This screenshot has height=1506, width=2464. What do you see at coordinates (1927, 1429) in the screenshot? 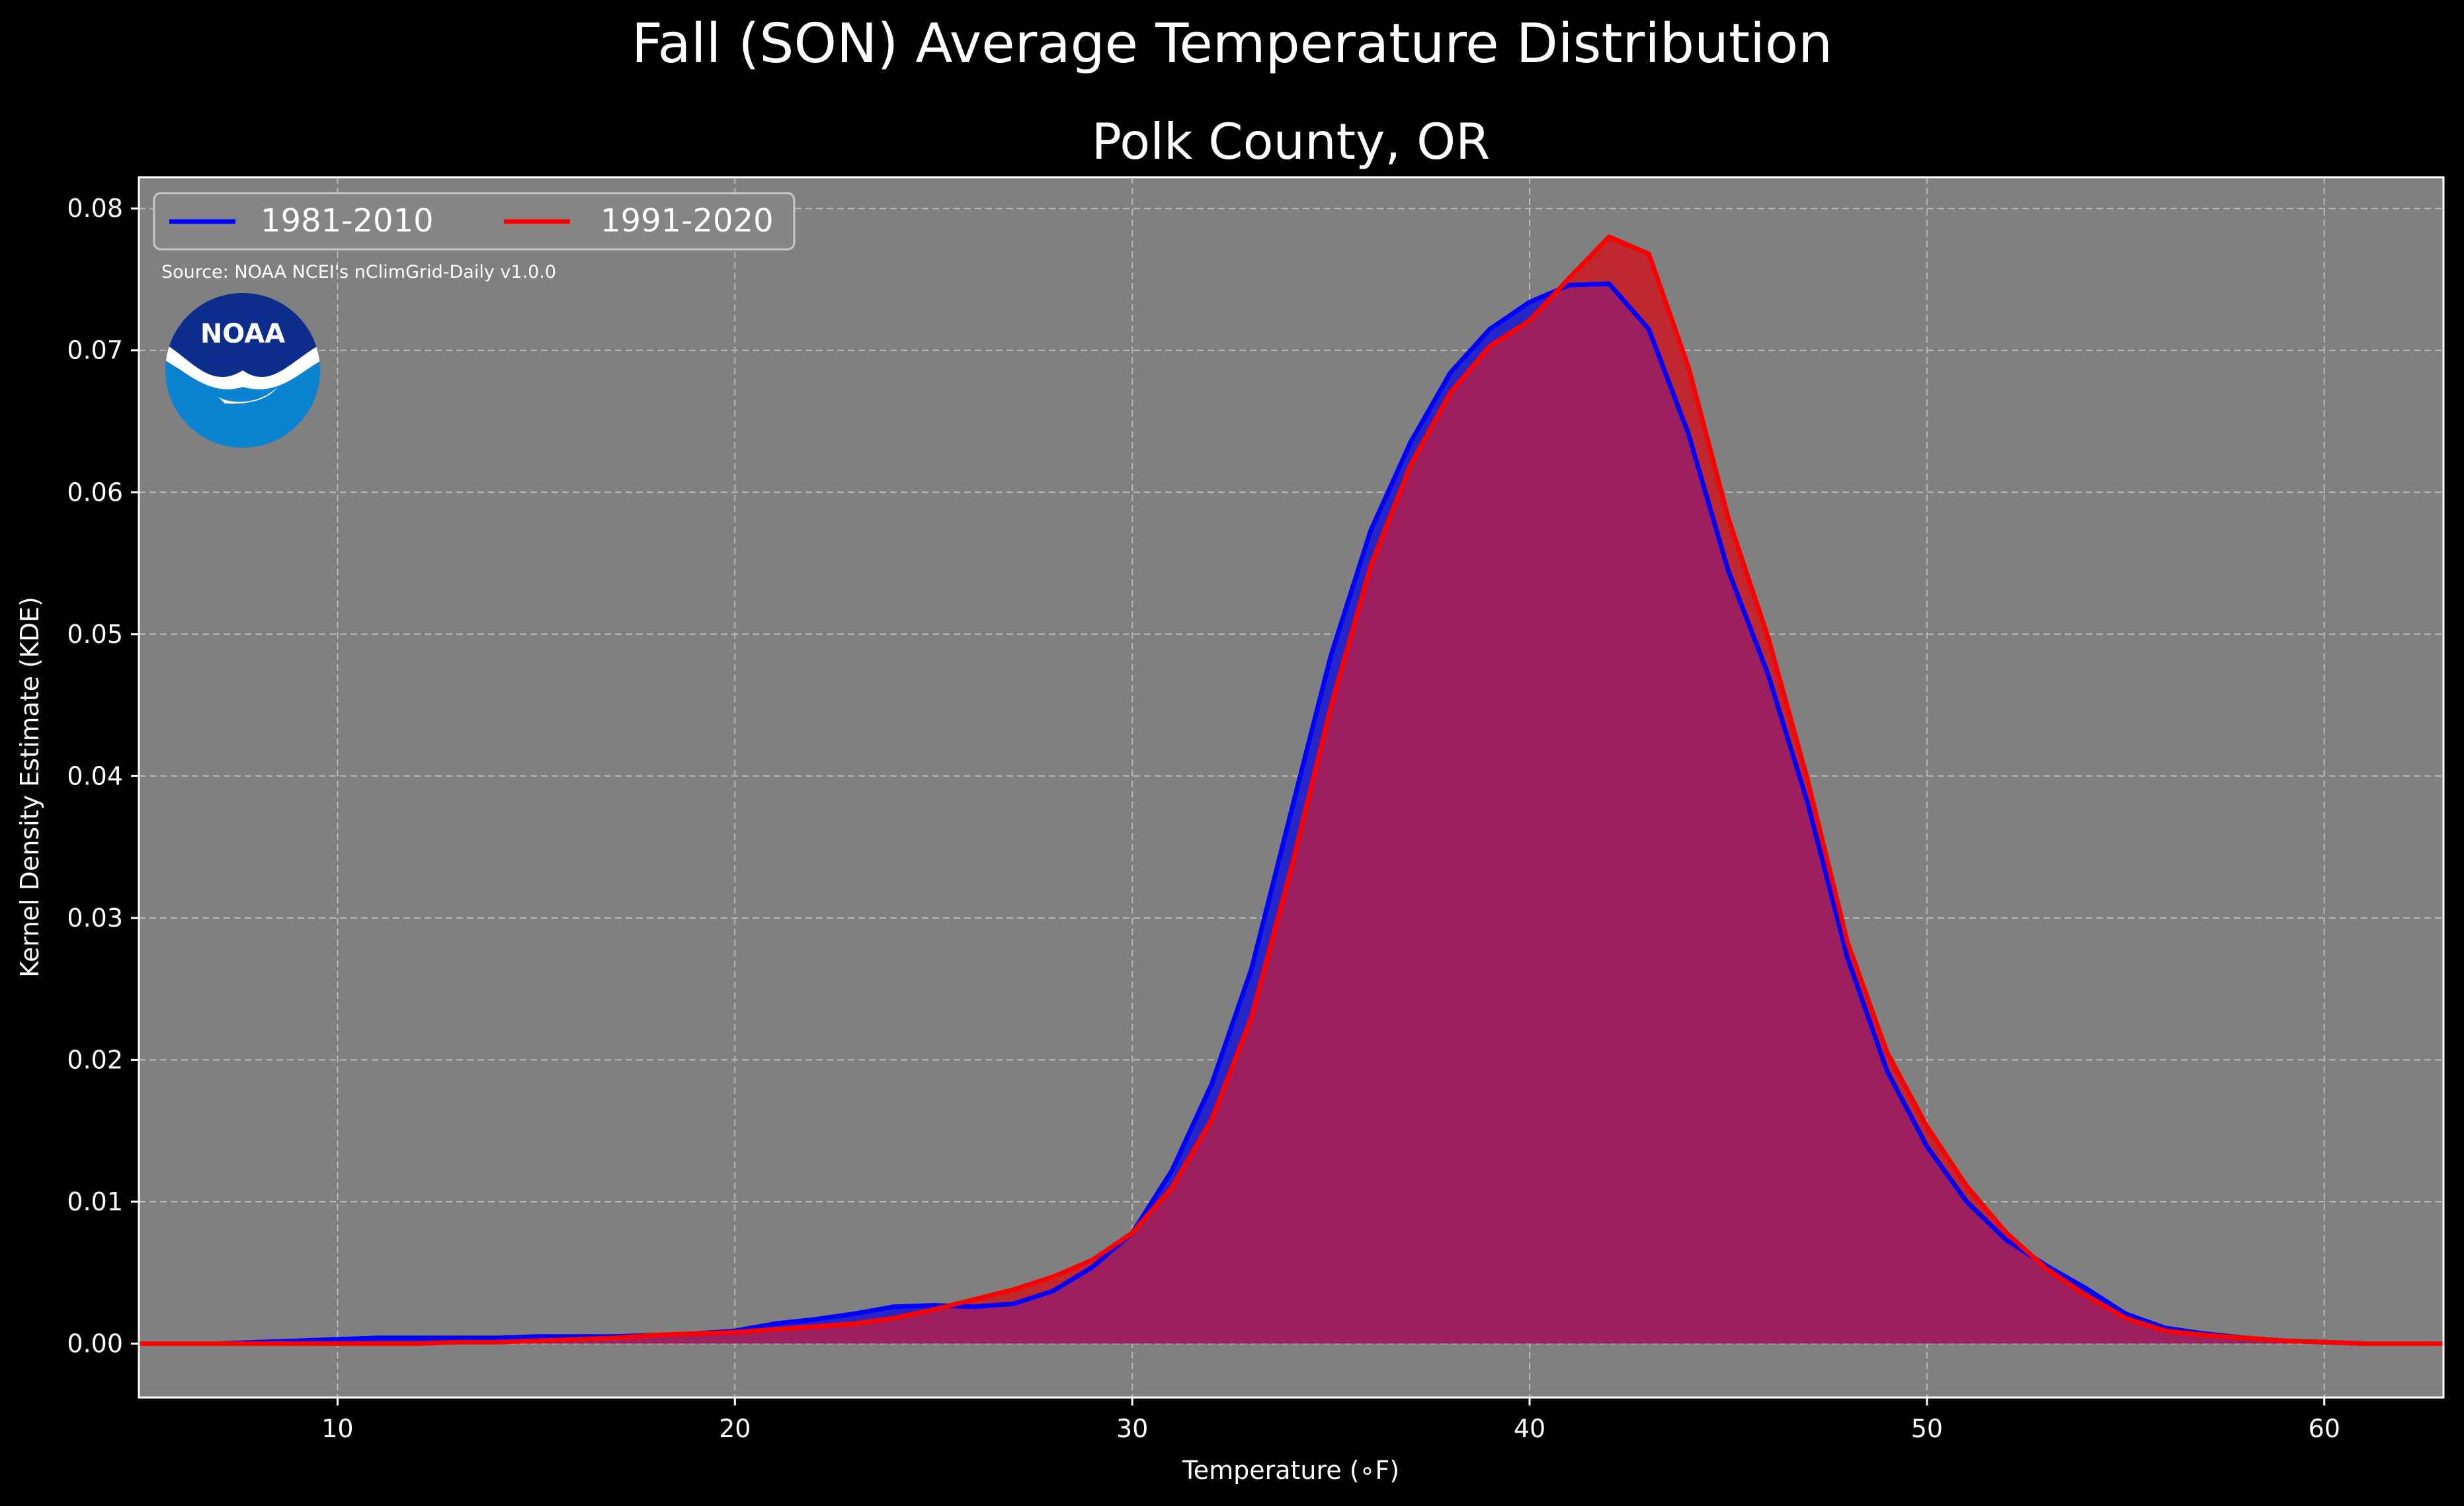
I see `x-tick-label: 50` at bounding box center [1927, 1429].